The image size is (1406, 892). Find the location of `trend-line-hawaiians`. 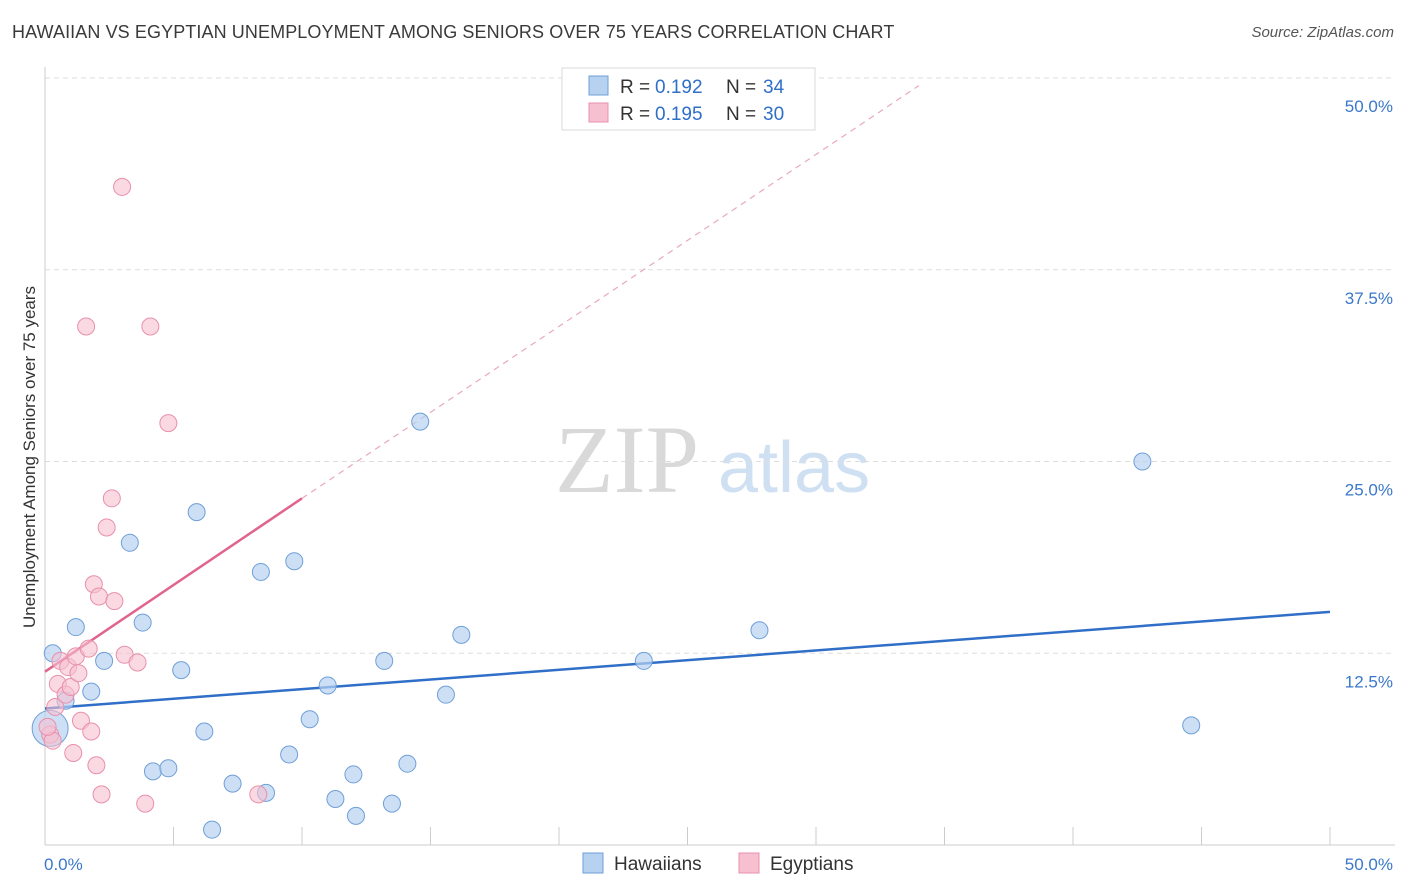

trend-line-hawaiians is located at coordinates (687, 660).